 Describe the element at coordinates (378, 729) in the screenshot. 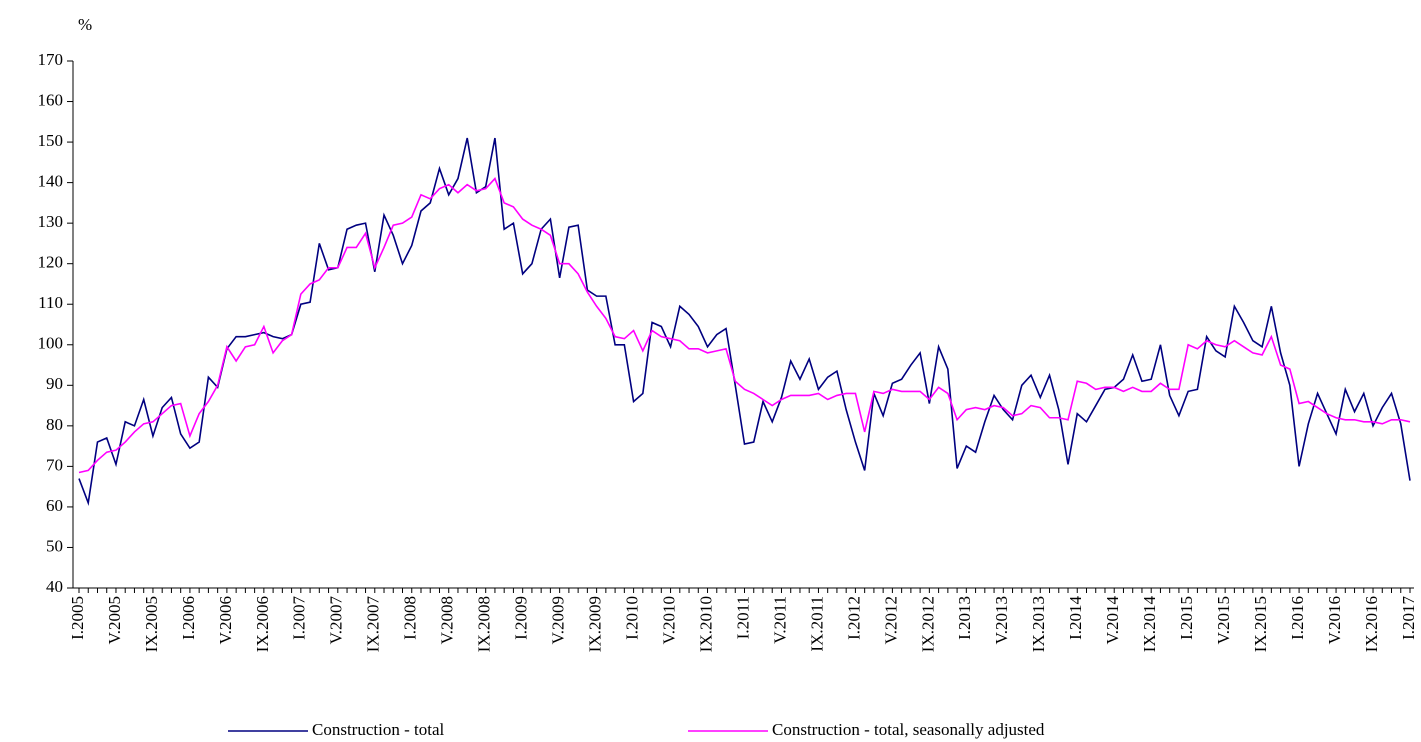

I see `legend-label: Construction - total` at that location.